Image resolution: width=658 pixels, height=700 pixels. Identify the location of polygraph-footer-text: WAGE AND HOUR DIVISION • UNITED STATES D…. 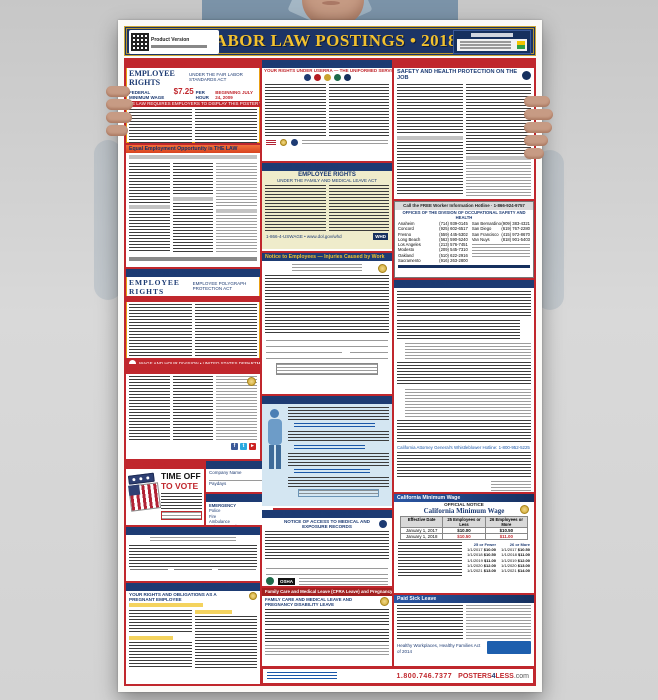
(199, 362).